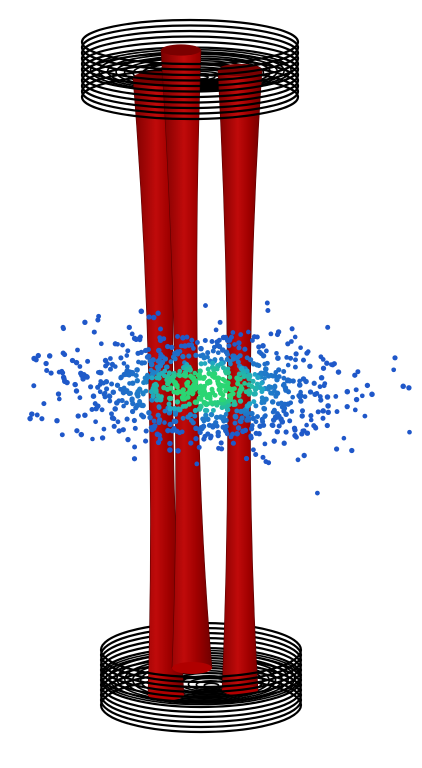  Describe the element at coordinates (181, 50) in the screenshot. I see `beam-cap` at that location.